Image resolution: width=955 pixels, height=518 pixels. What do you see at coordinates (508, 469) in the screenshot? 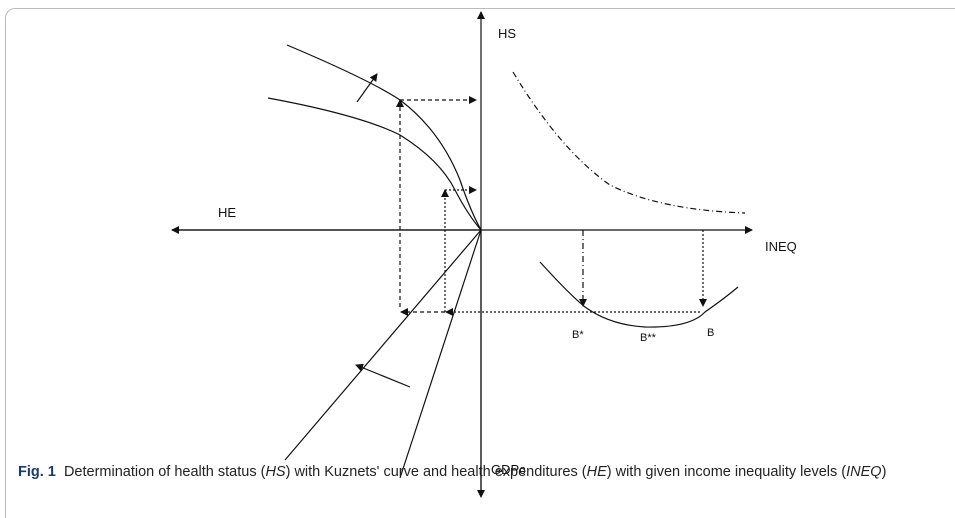
I see `axis-label: GDPc` at bounding box center [508, 469].